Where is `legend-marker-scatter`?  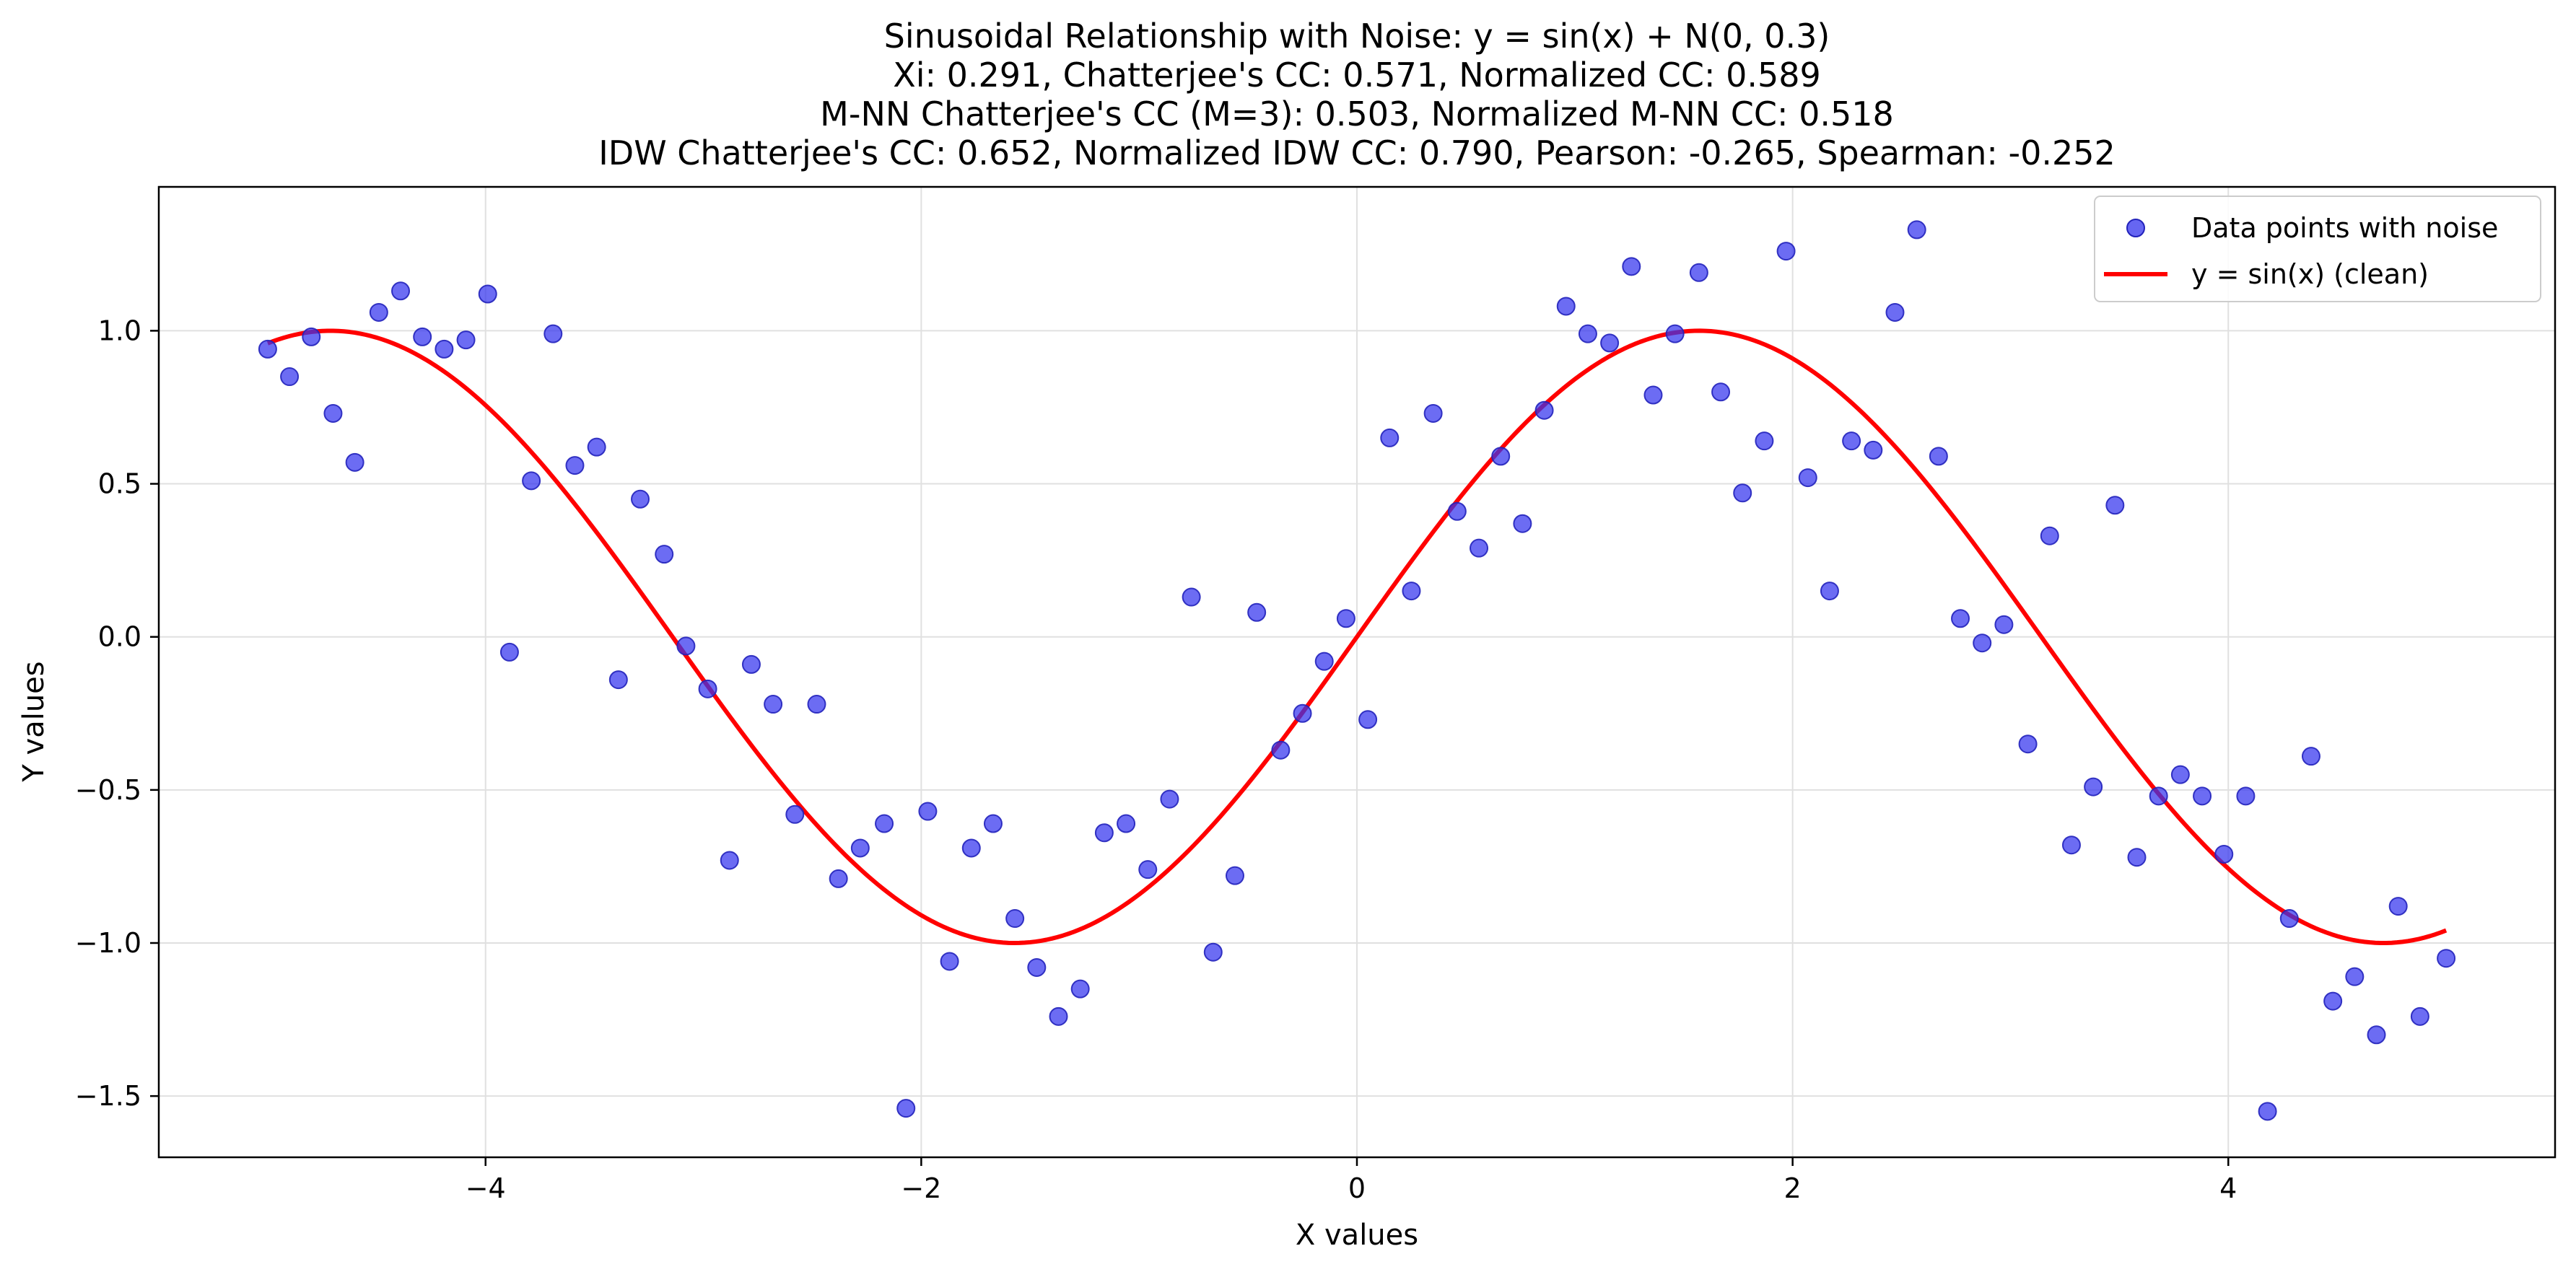 legend-marker-scatter is located at coordinates (2135, 228).